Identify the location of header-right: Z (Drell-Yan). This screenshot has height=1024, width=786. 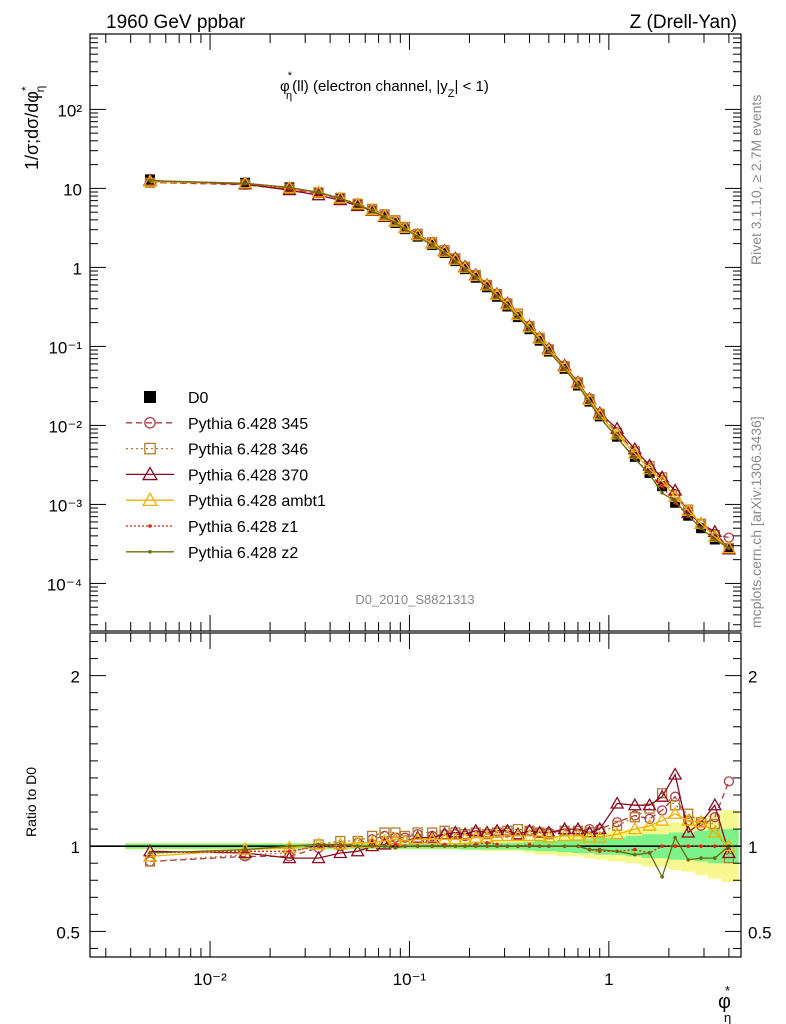
(683, 22).